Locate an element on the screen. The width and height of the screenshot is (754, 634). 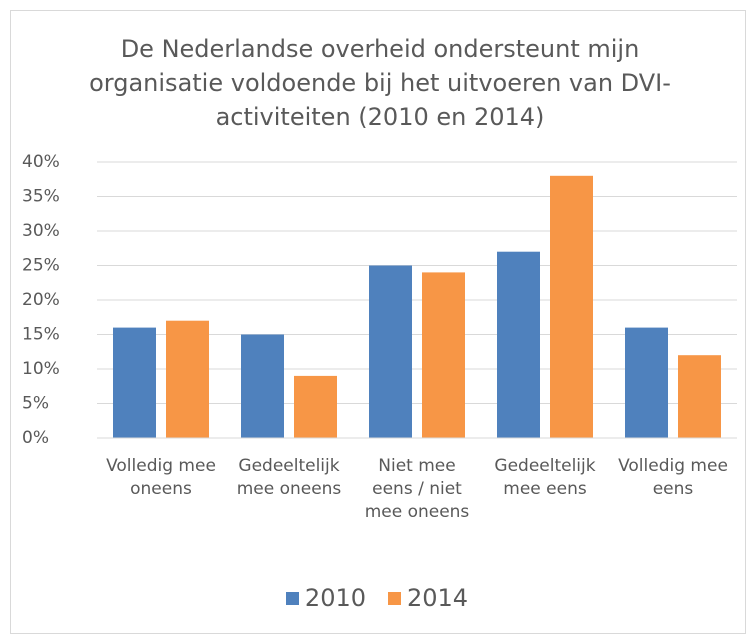
legend-label: 2014 is located at coordinates (438, 598).